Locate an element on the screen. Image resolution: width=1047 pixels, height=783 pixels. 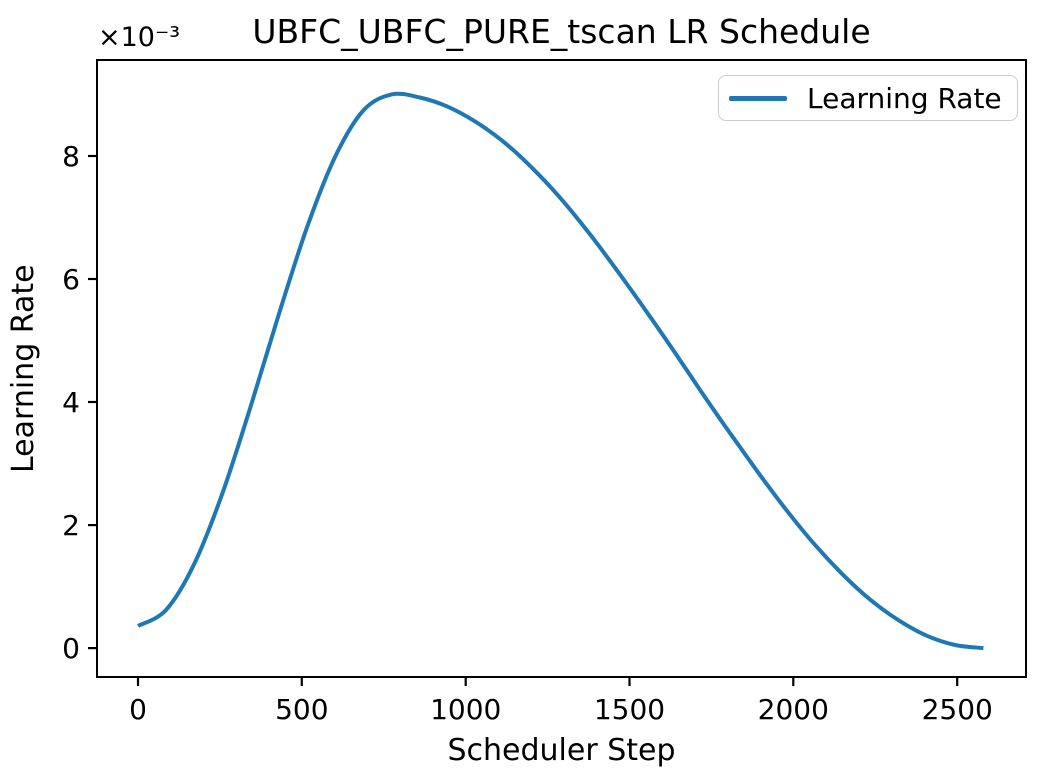
x-tick-label: 2000 is located at coordinates (793, 709).